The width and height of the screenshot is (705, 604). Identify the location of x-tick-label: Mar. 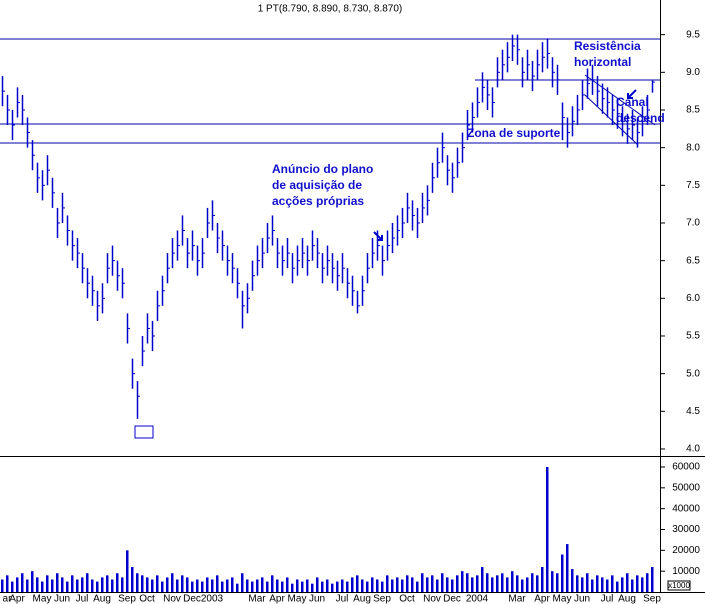
(257, 599).